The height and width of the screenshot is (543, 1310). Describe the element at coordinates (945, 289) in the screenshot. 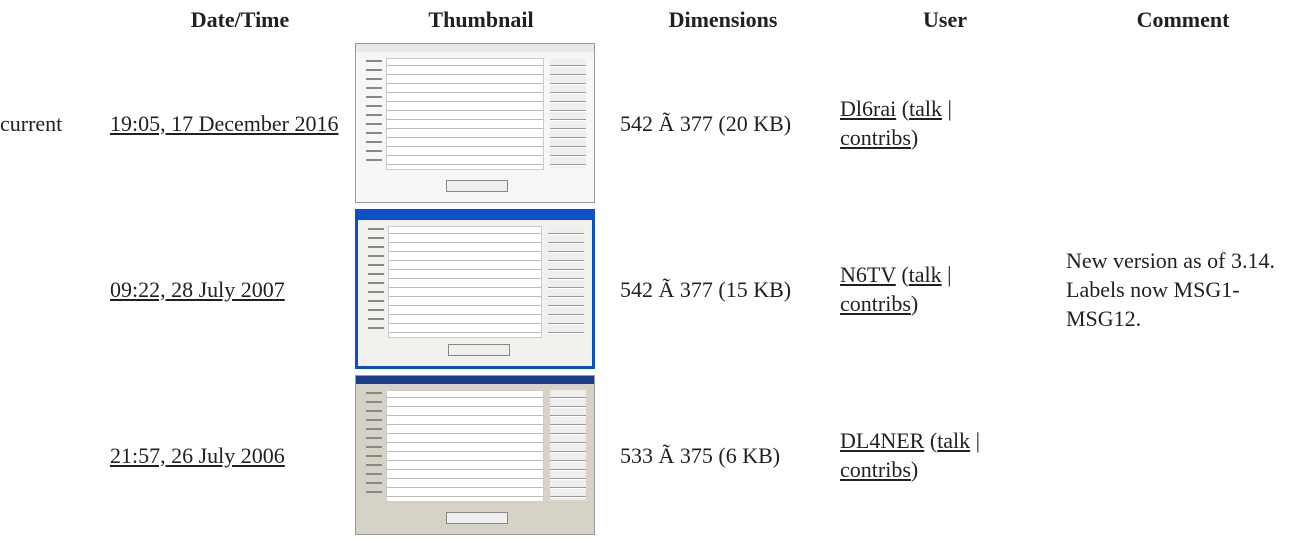

I see `user-cell: N6TV (talk | contribs)` at that location.